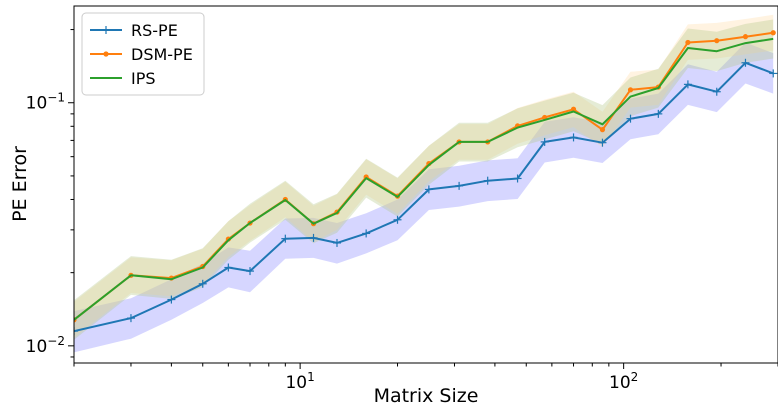  I want to click on y-tick-label: 10⁻², so click(45, 345).